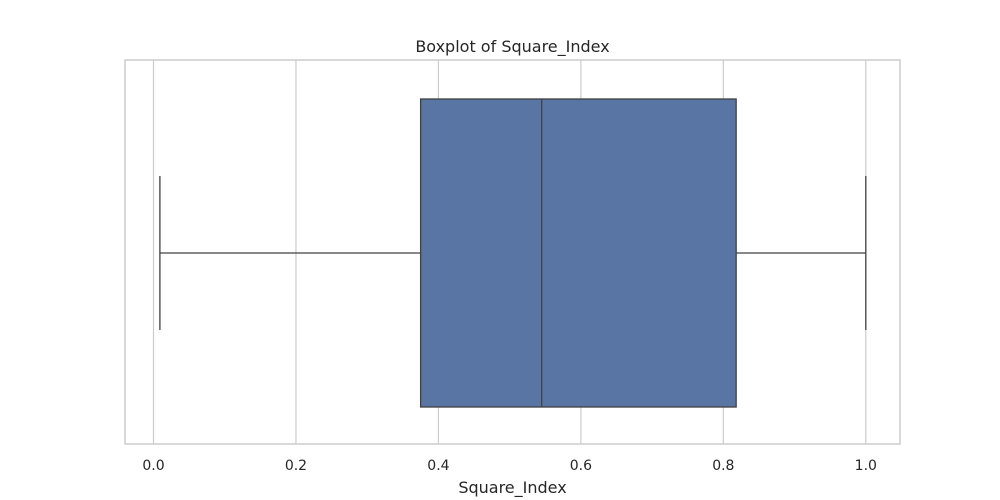 Image resolution: width=1000 pixels, height=500 pixels. What do you see at coordinates (581, 466) in the screenshot?
I see `x-tick-label: 0.6` at bounding box center [581, 466].